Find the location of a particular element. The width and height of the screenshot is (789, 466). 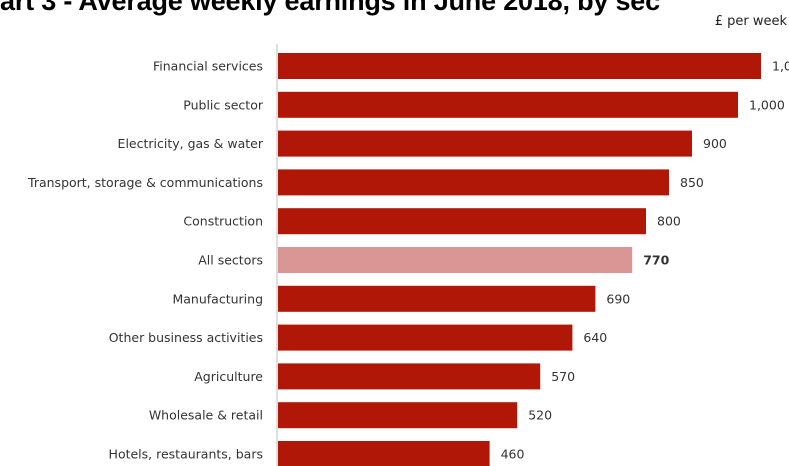

value-label: 900 is located at coordinates (715, 143).